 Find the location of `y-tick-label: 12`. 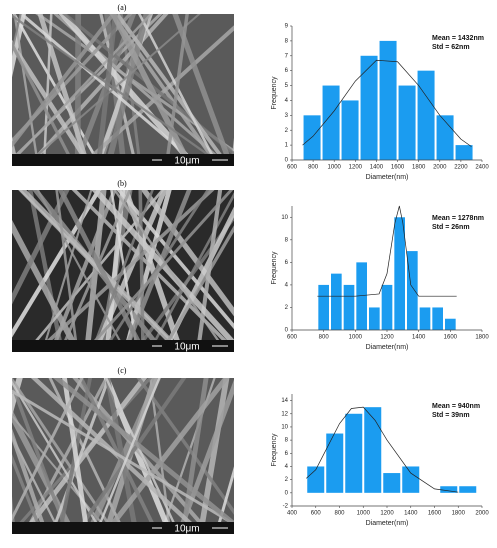

y-tick-label: 12 is located at coordinates (284, 414).